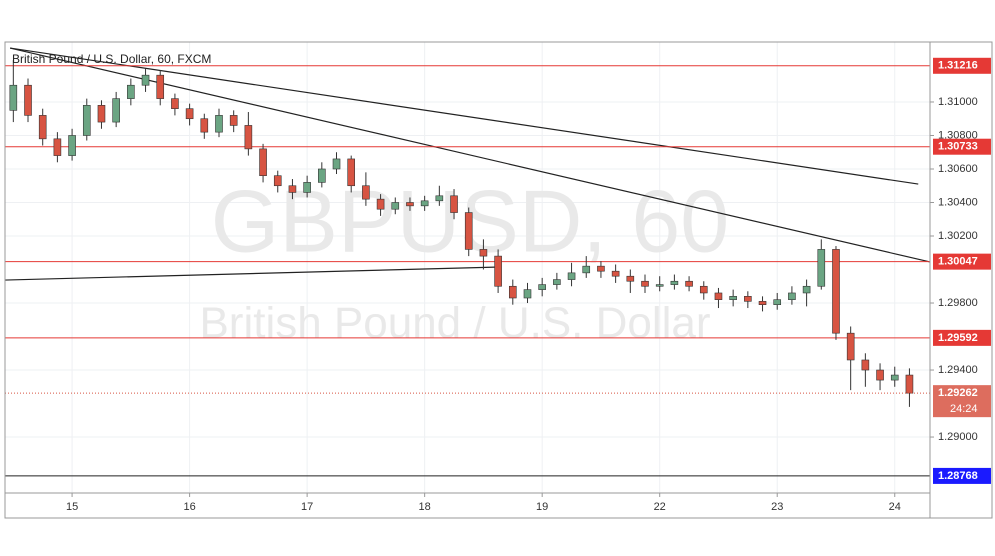 The image size is (995, 556). What do you see at coordinates (777, 507) in the screenshot?
I see `x-tick-label: 23` at bounding box center [777, 507].